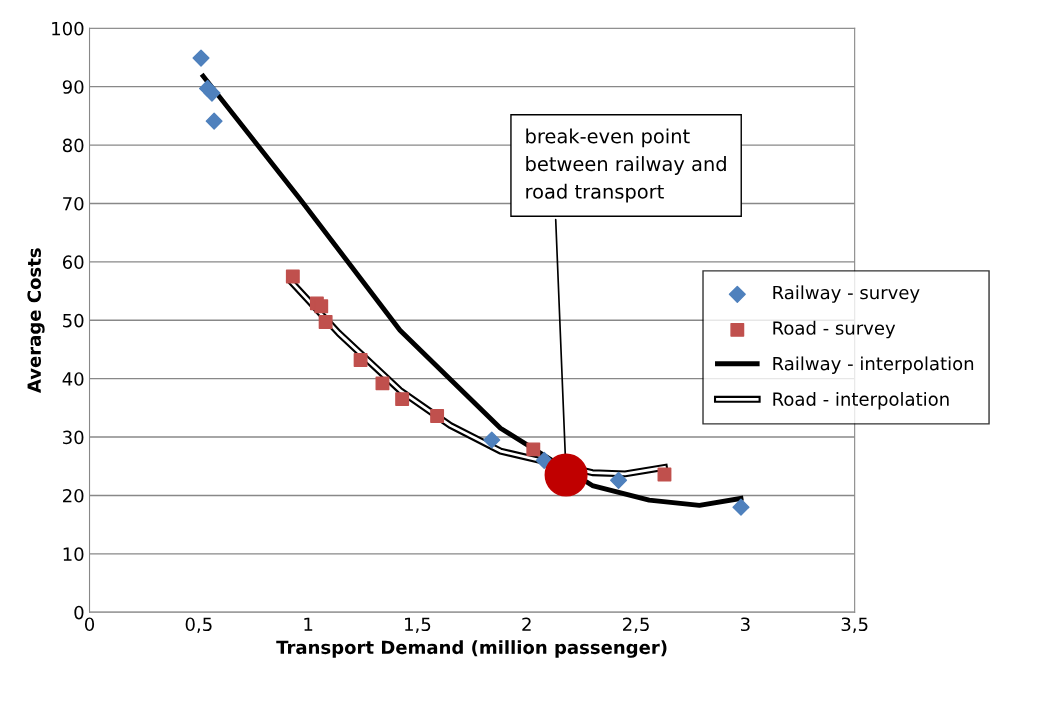 The width and height of the screenshot is (1041, 707). Describe the element at coordinates (73, 437) in the screenshot. I see `y-tick-label: 30` at that location.